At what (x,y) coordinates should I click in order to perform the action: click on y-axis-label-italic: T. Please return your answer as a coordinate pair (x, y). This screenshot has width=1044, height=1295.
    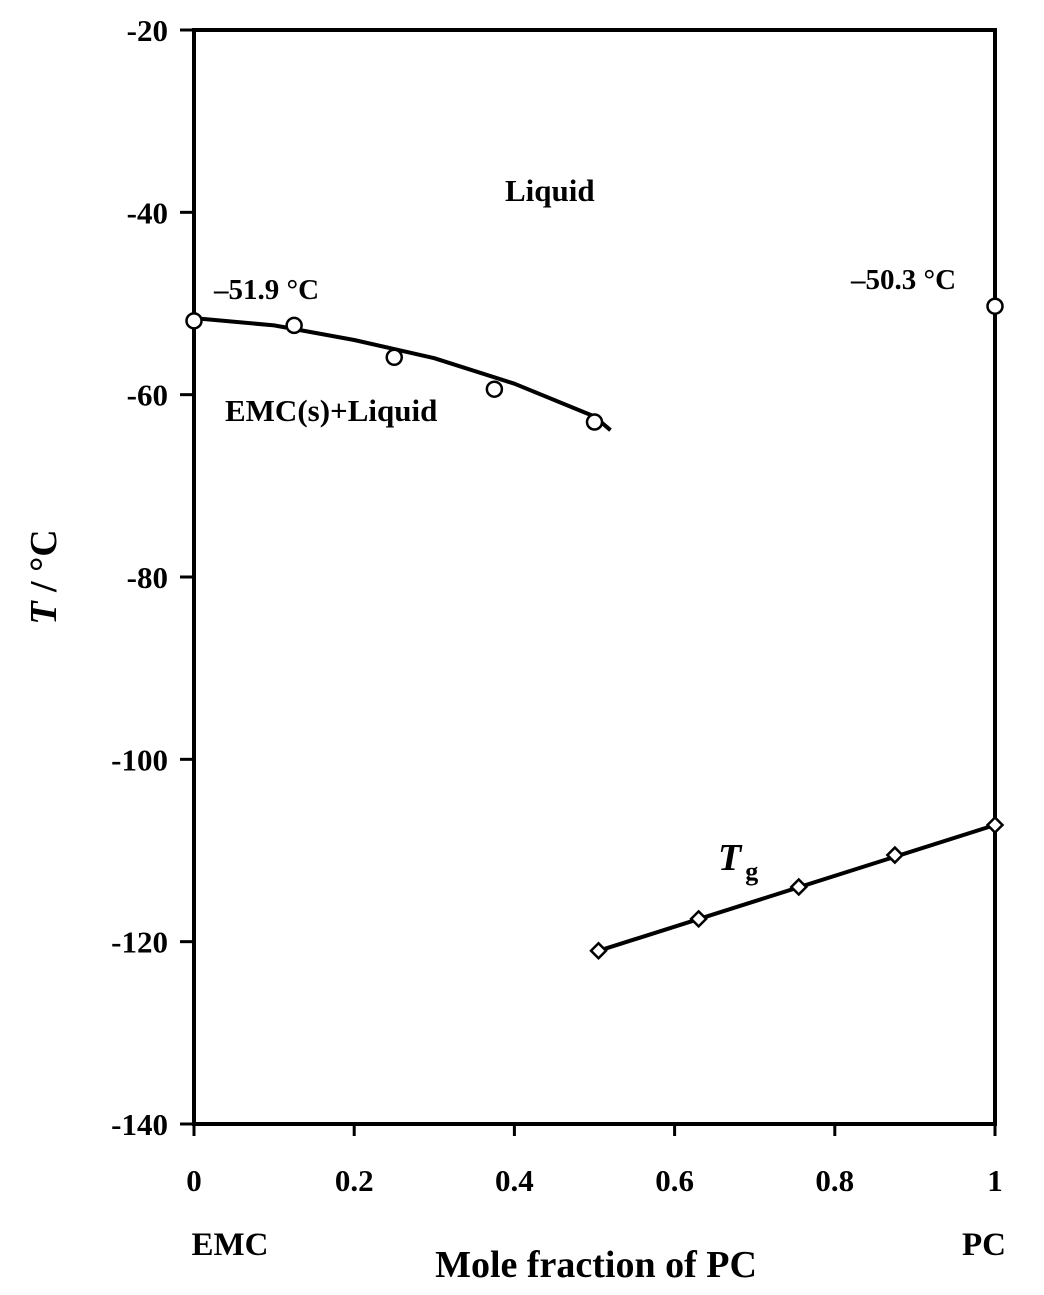
    Looking at the image, I should click on (44, 612).